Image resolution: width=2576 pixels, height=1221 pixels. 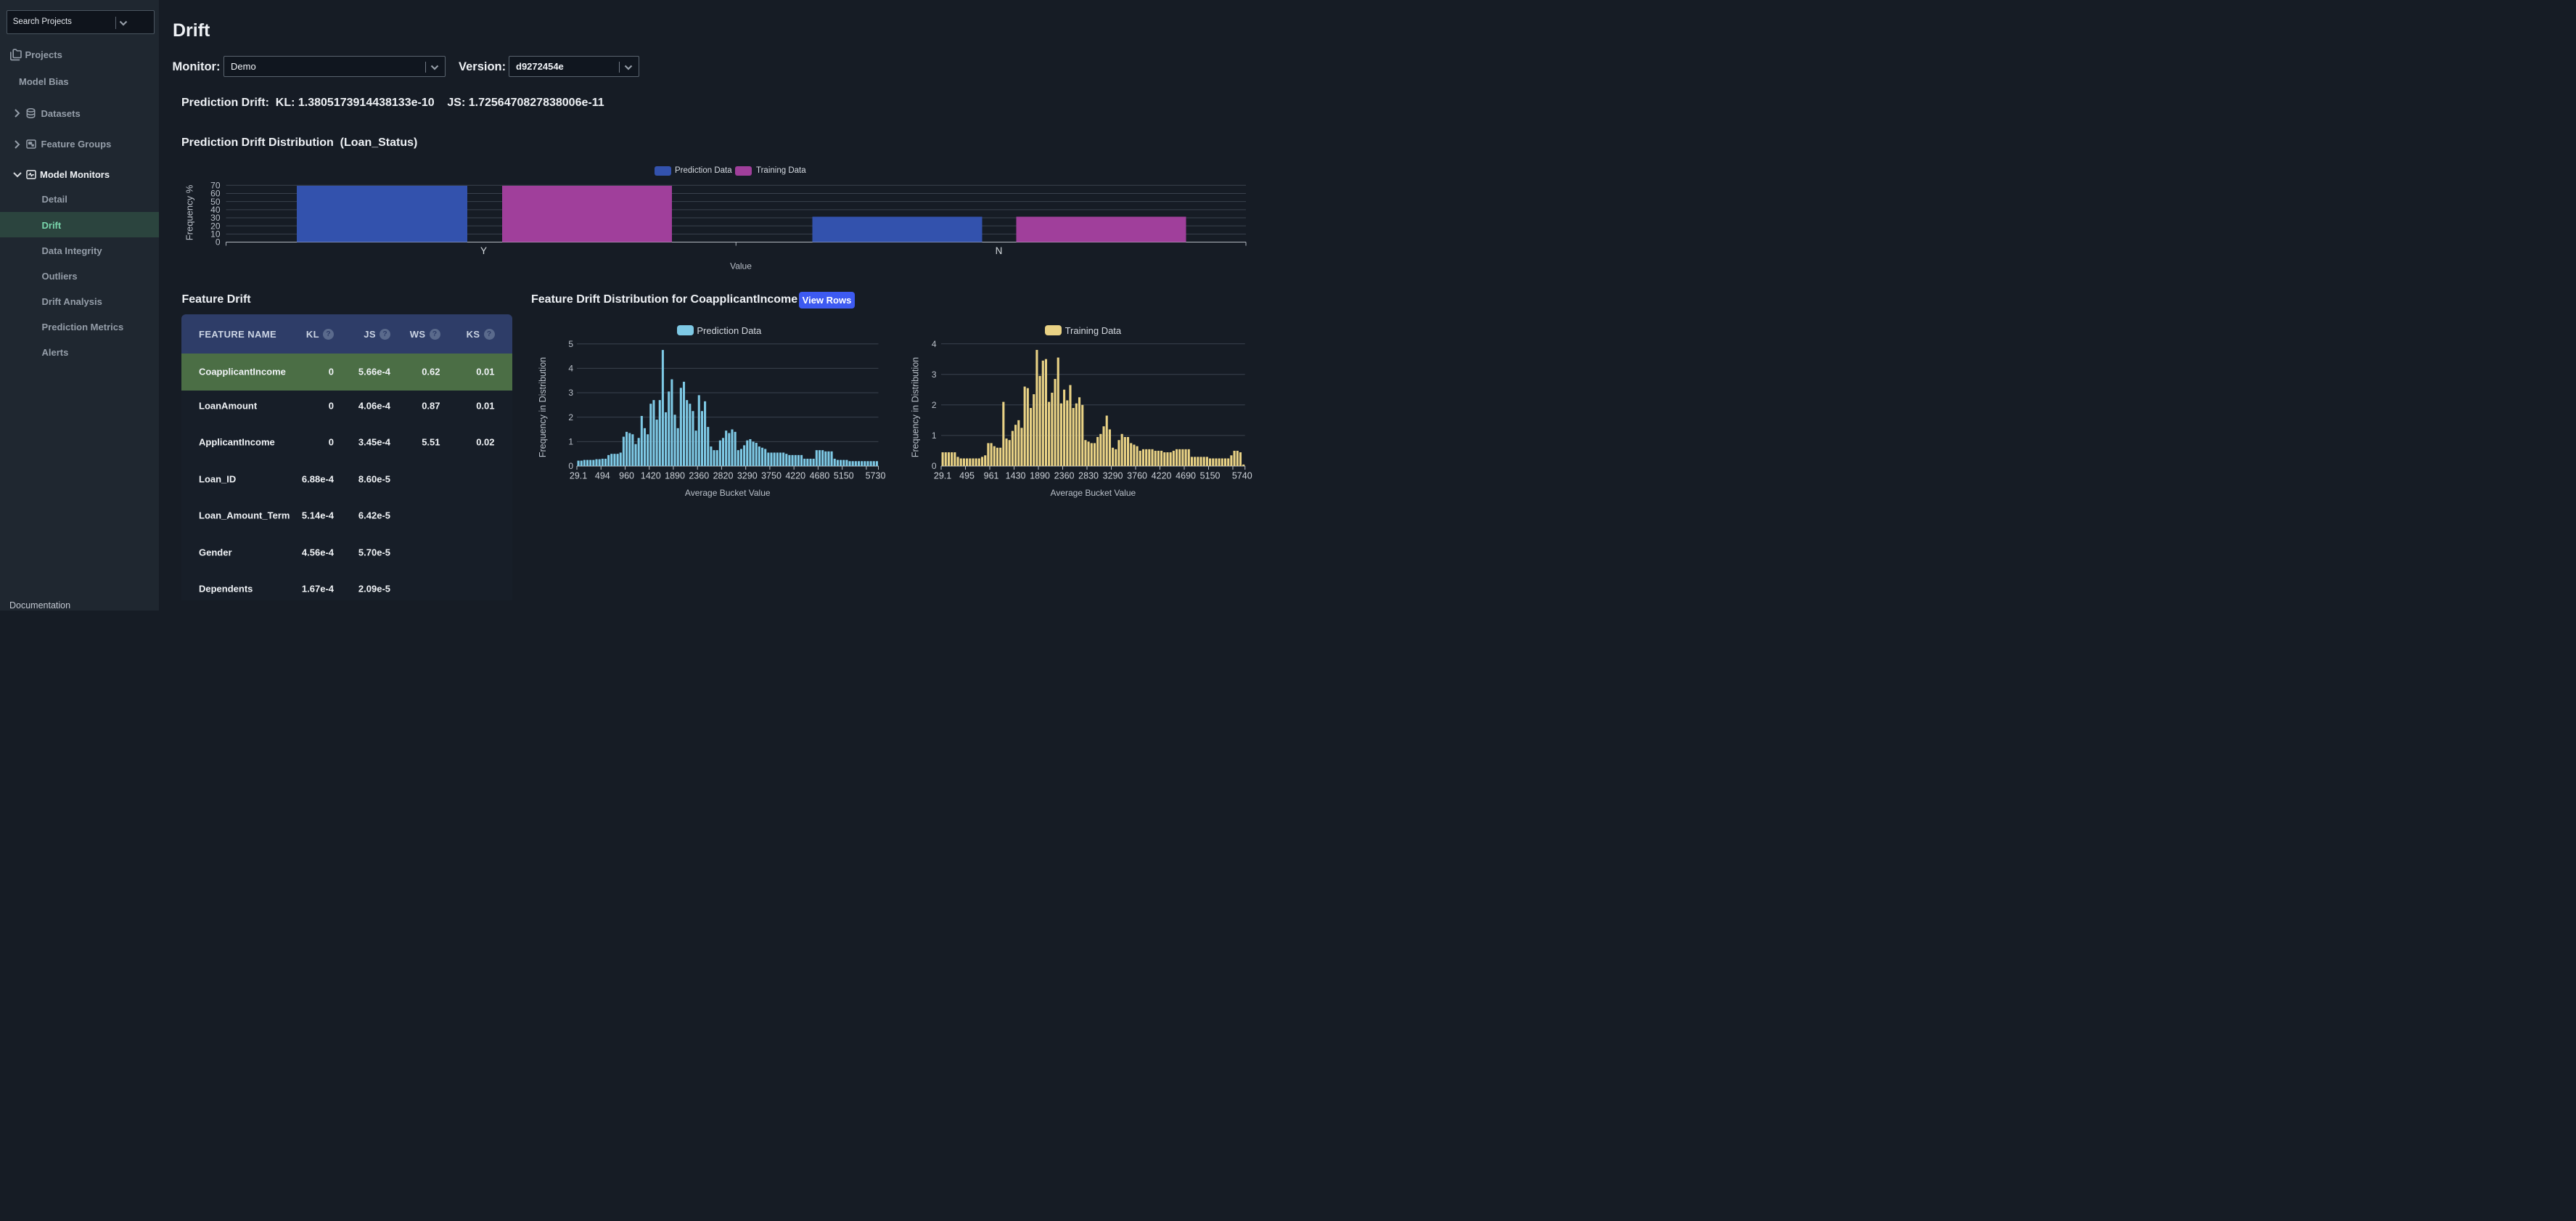 I want to click on svg-text: 70, so click(x=215, y=186).